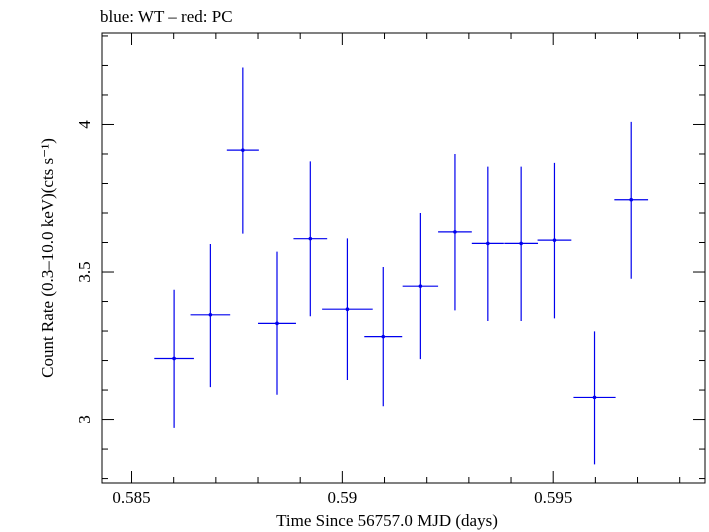 This screenshot has height=532, width=709. I want to click on y-tick-label: 4, so click(84, 124).